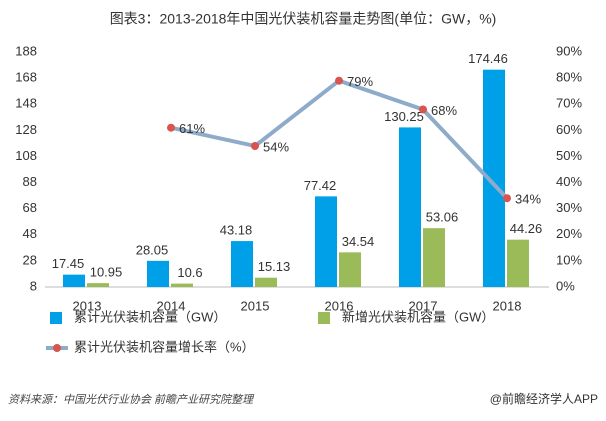 The width and height of the screenshot is (606, 421). What do you see at coordinates (106, 272) in the screenshot?
I see `value-label: 10.95` at bounding box center [106, 272].